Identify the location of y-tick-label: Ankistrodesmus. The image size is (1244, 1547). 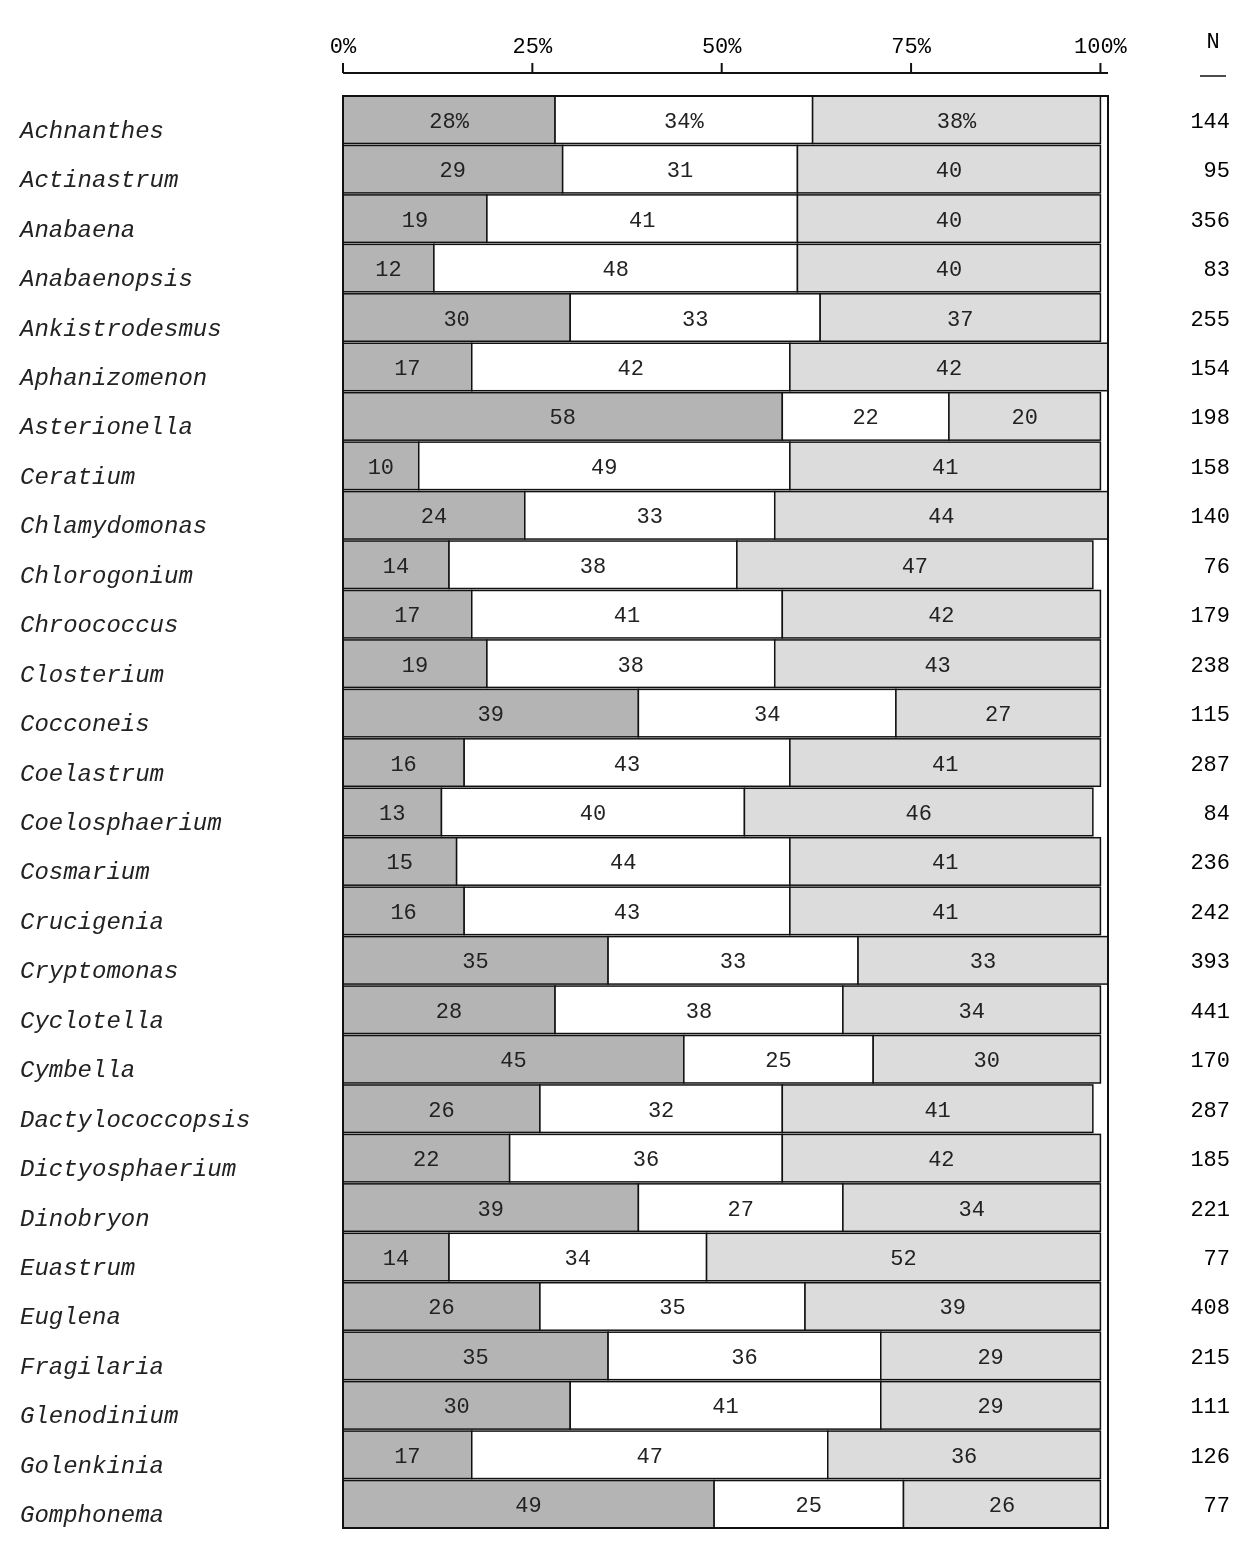
(120, 329).